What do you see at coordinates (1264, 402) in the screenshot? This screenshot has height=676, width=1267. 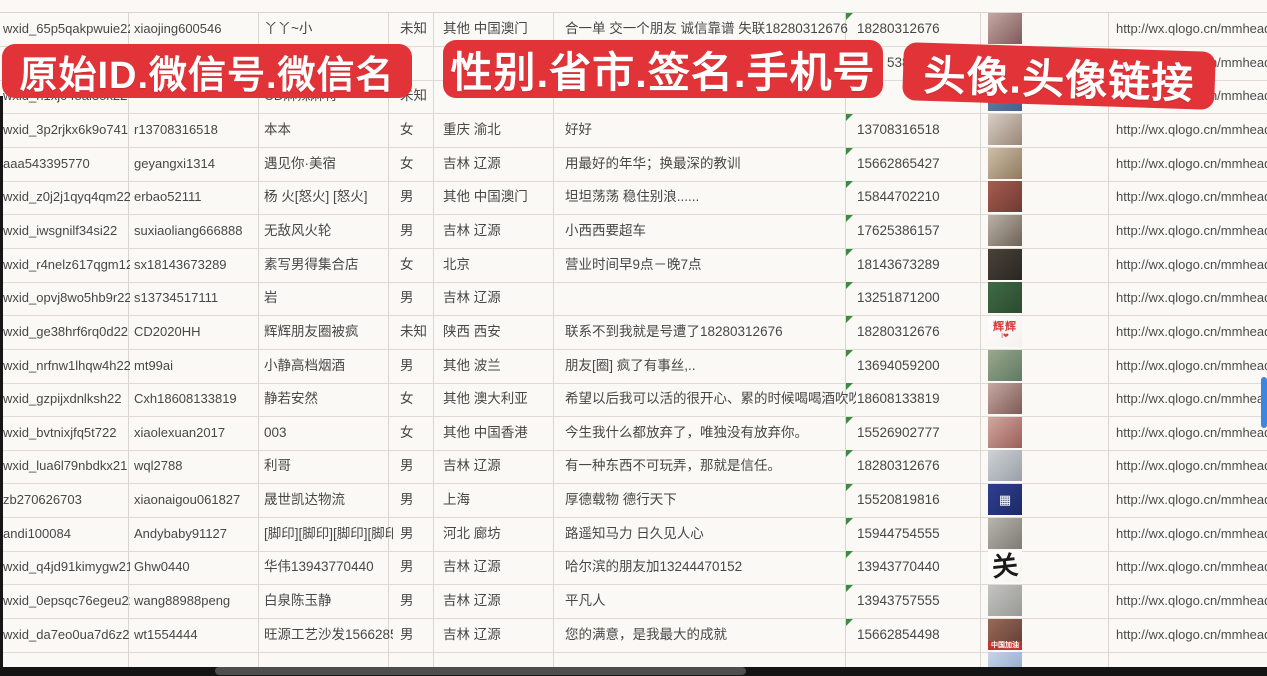 I see `vertical-scrollbar-thumb` at bounding box center [1264, 402].